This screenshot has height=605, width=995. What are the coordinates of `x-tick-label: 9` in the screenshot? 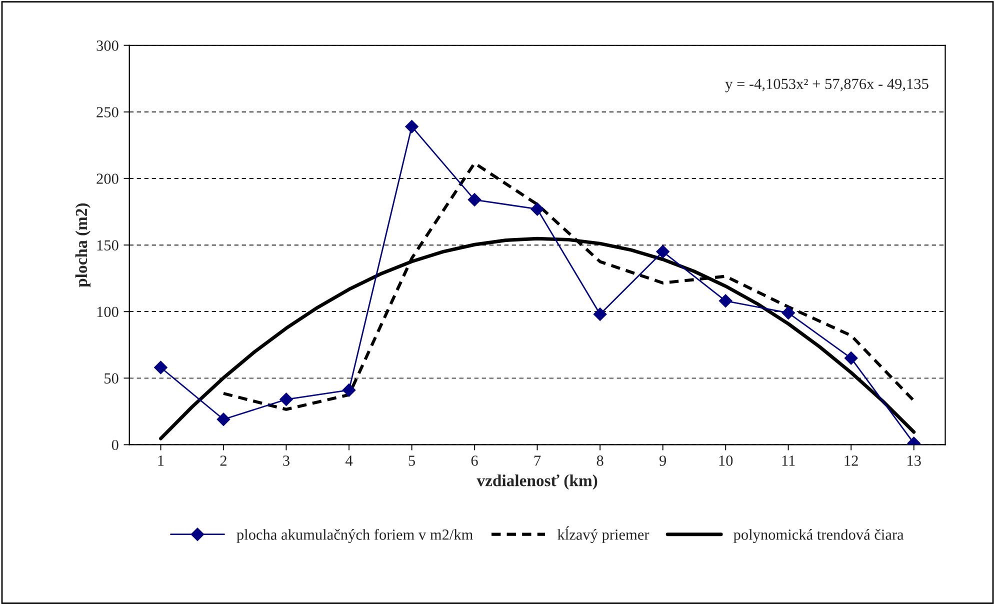 It's located at (662, 461).